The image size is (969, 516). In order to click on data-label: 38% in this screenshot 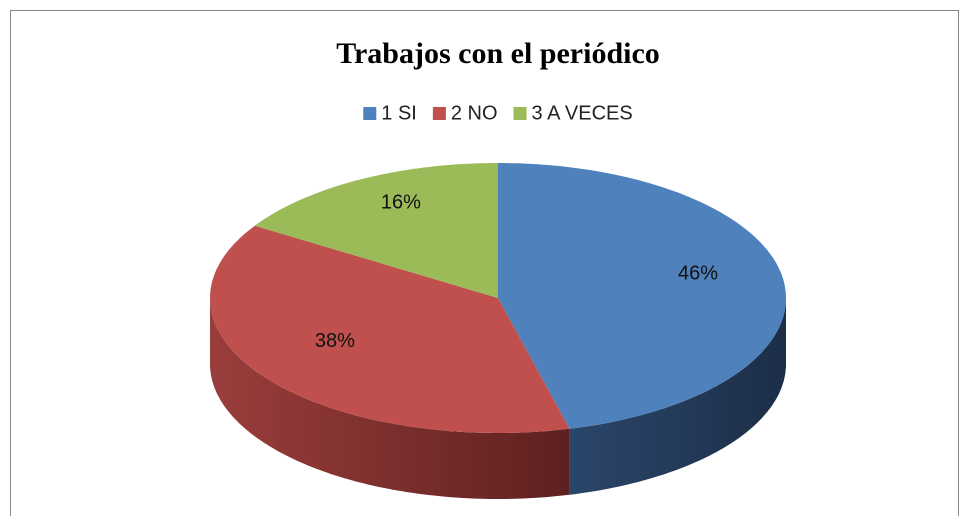, I will do `click(335, 341)`.